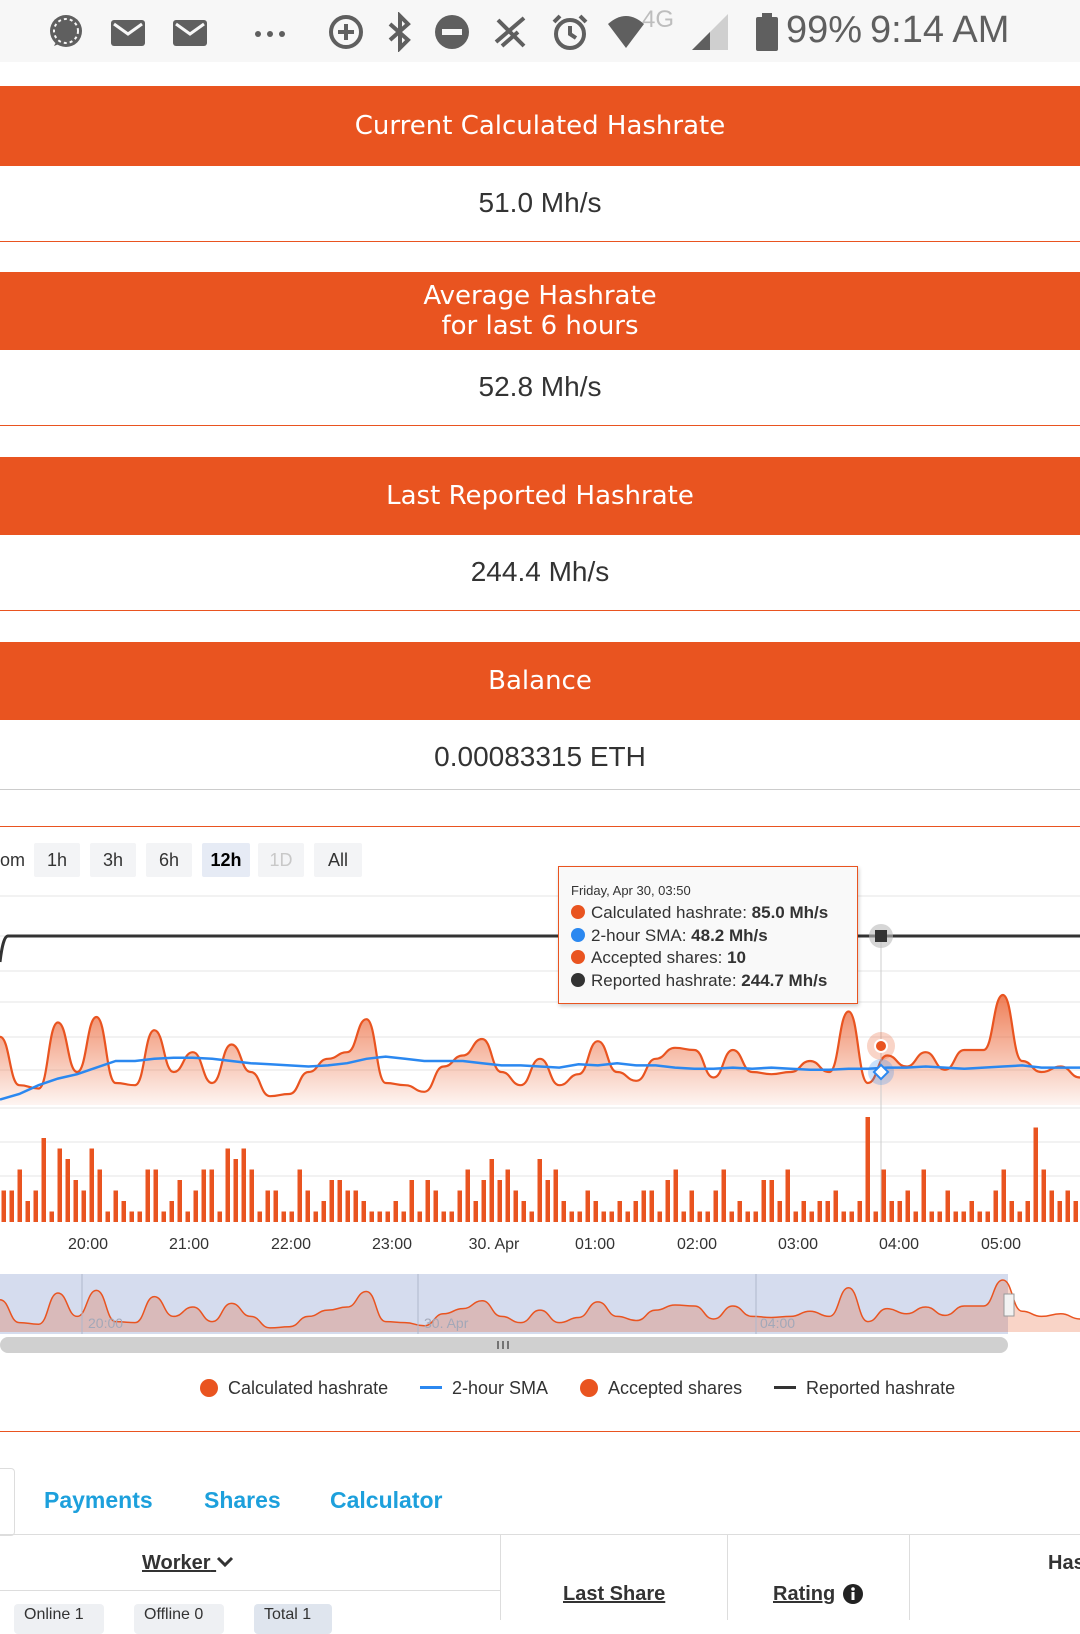 This screenshot has width=1080, height=1634. I want to click on legend-label: Calculated hashrate, so click(308, 1388).